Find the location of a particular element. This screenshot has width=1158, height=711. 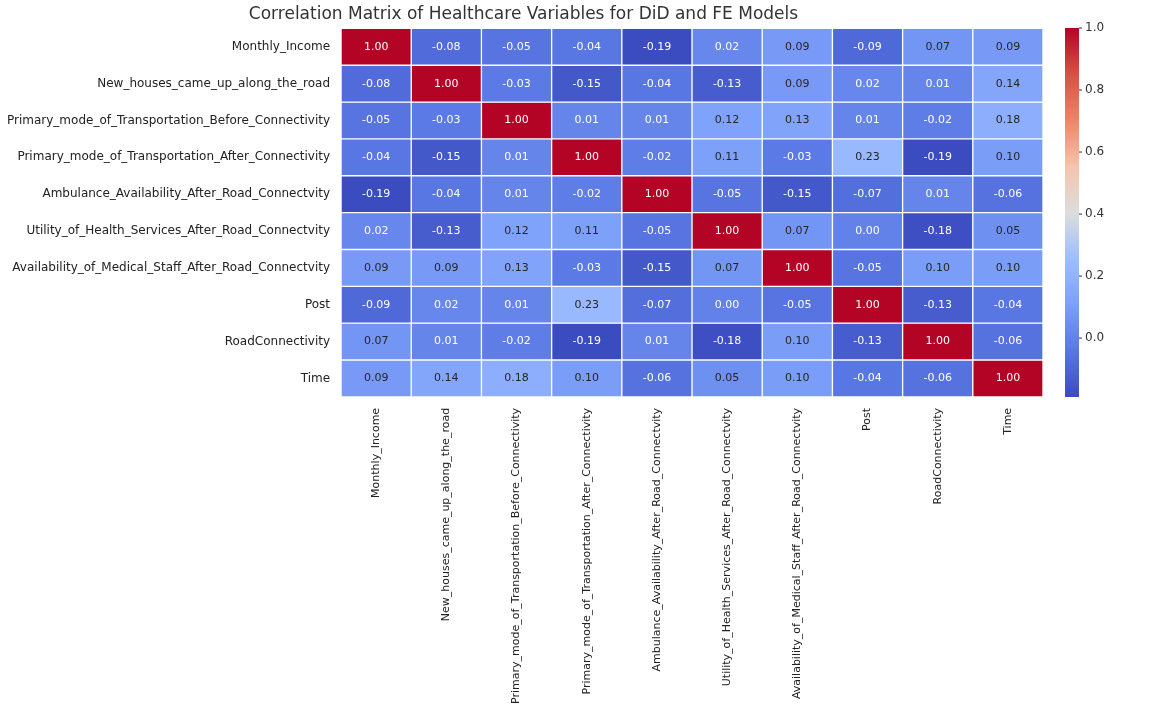

x-tick-label: Primary_mode_of_Transportation_After_Connectivity is located at coordinates (586, 551).